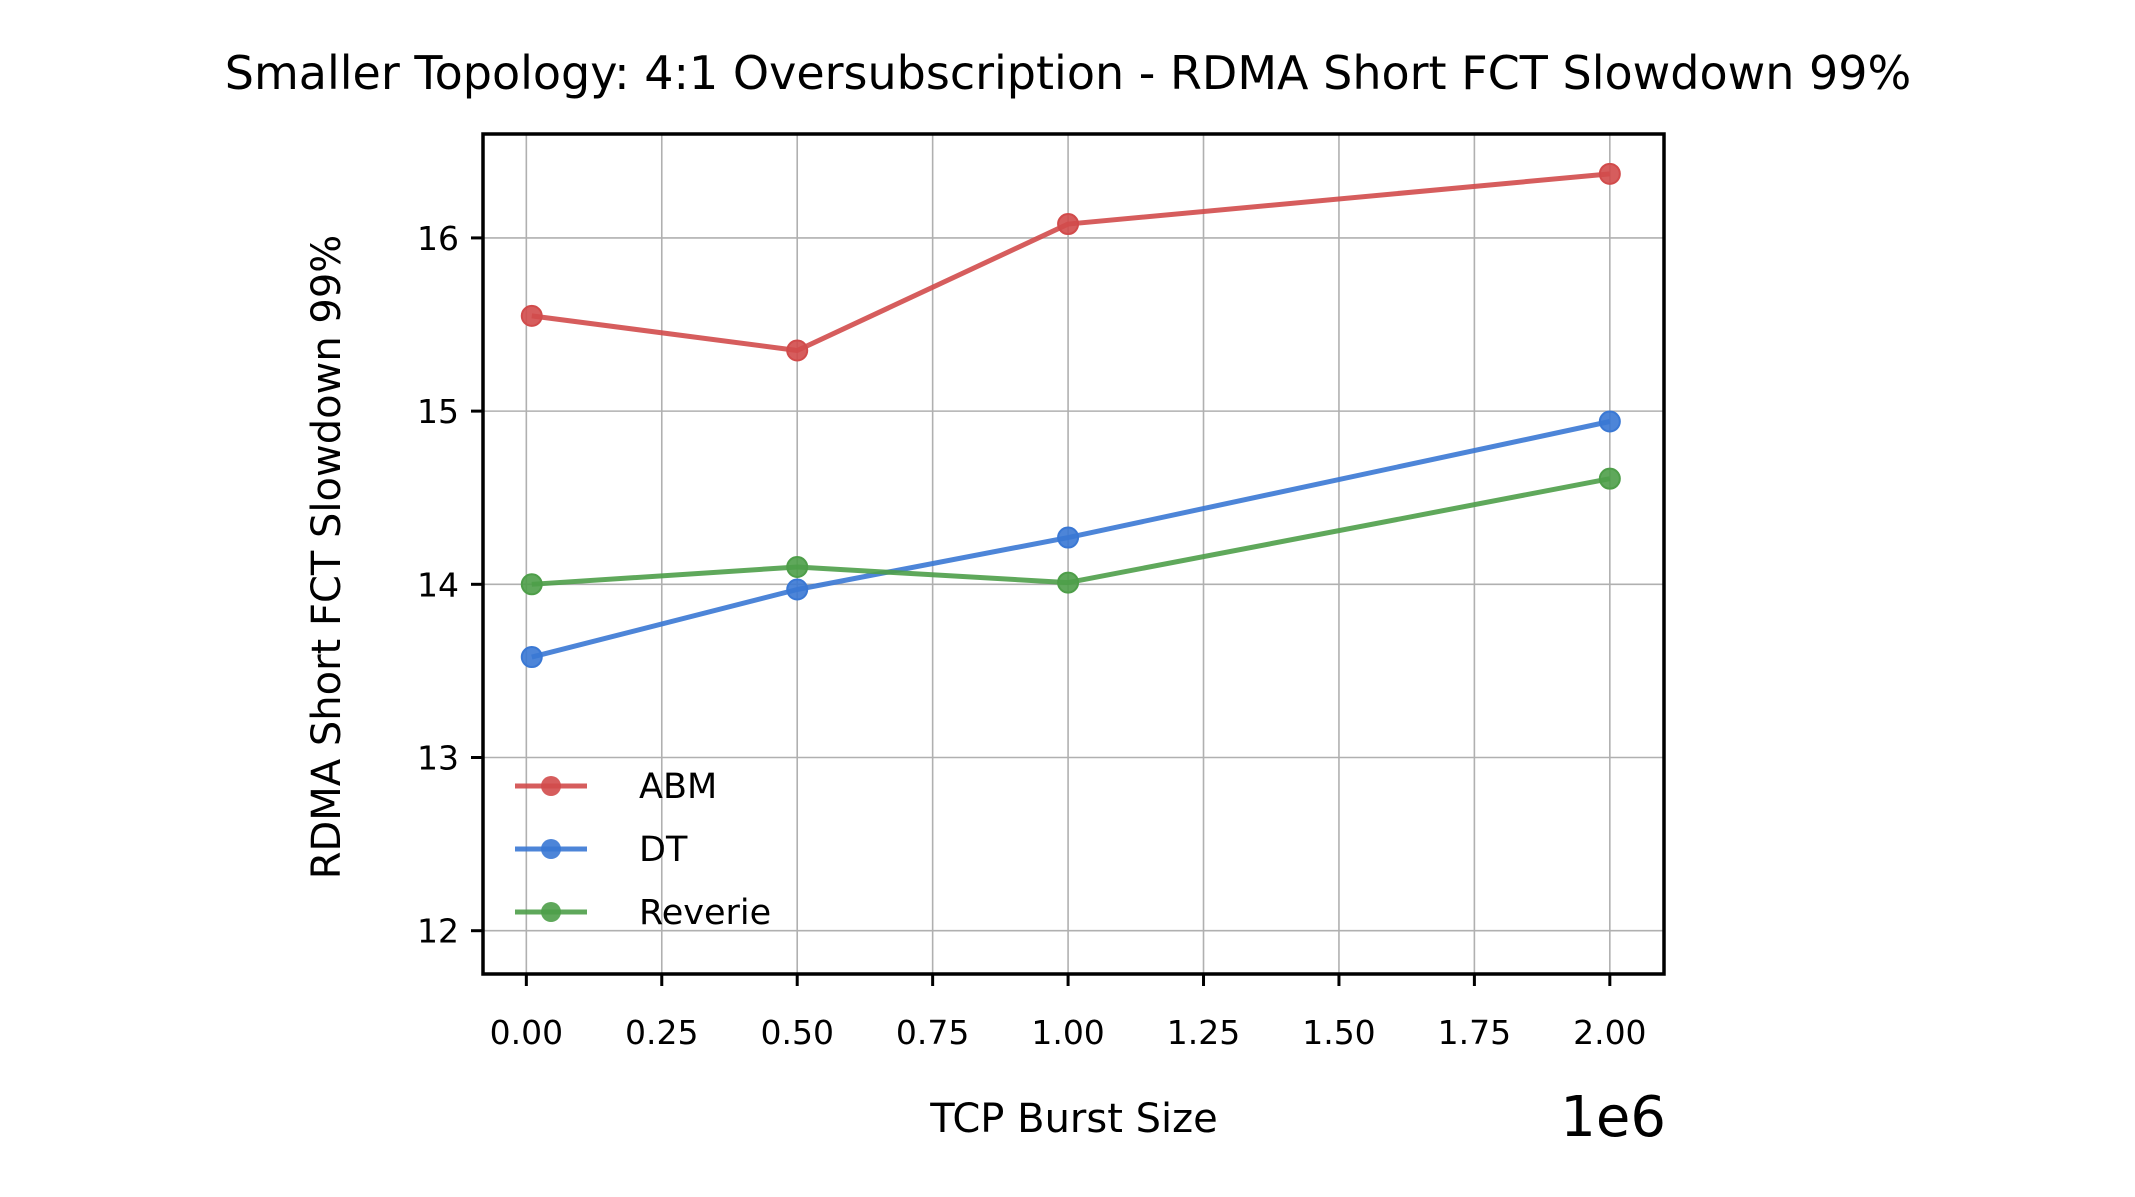 The image size is (2135, 1197). Describe the element at coordinates (663, 850) in the screenshot. I see `legend-label-dt: DT` at that location.